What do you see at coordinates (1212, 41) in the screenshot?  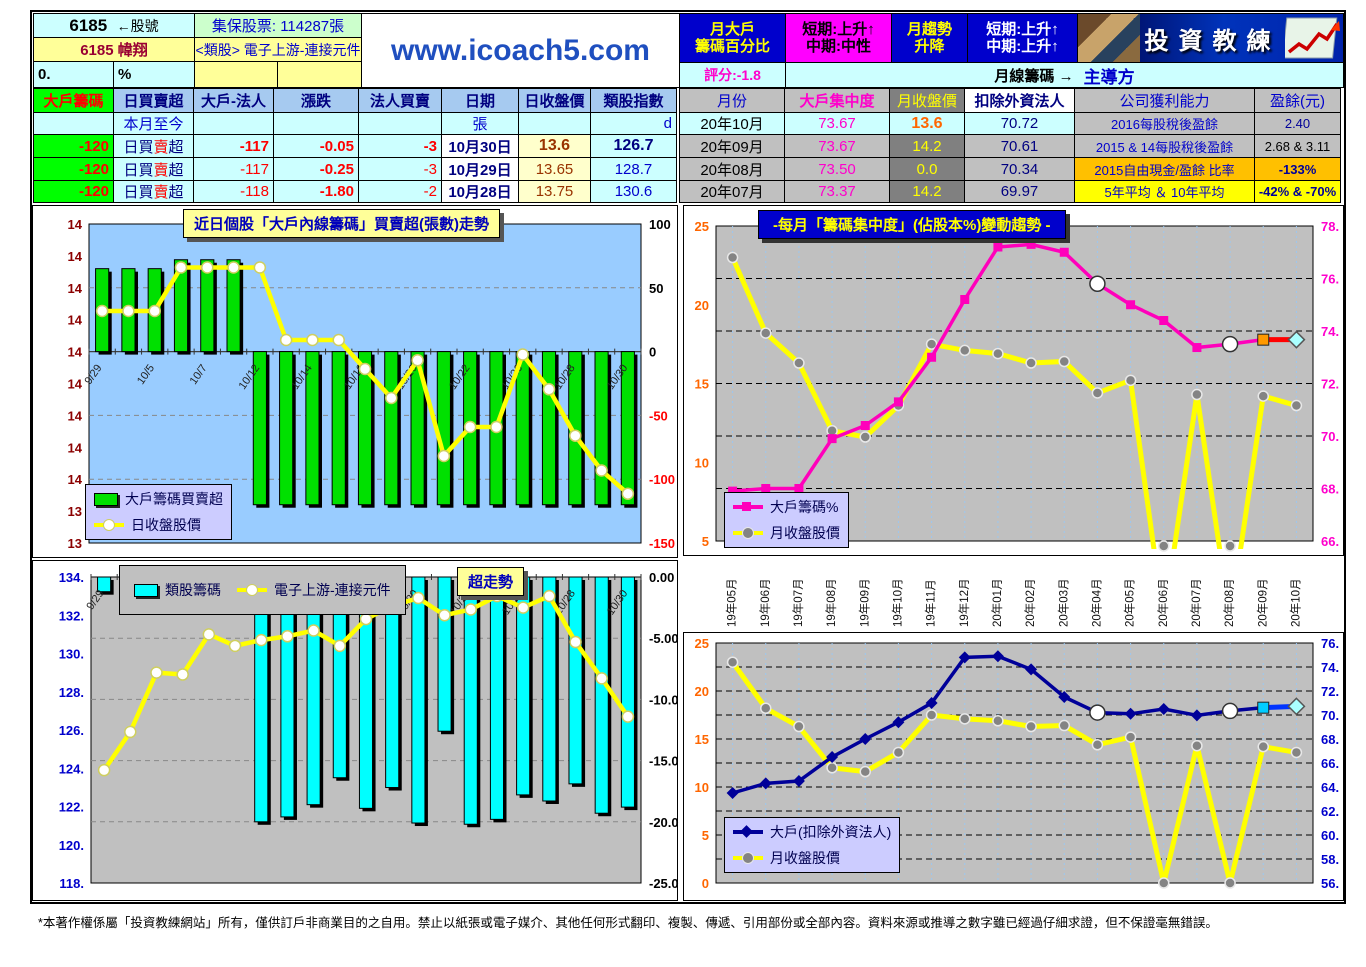 I see `logo-brand-text: 投資教練` at bounding box center [1212, 41].